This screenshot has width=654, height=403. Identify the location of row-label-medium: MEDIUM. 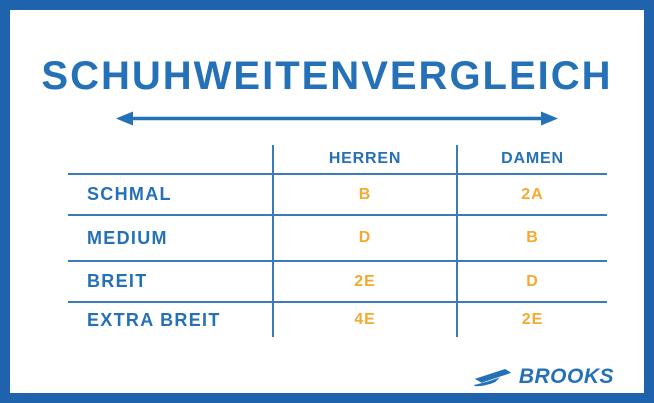
(170, 237).